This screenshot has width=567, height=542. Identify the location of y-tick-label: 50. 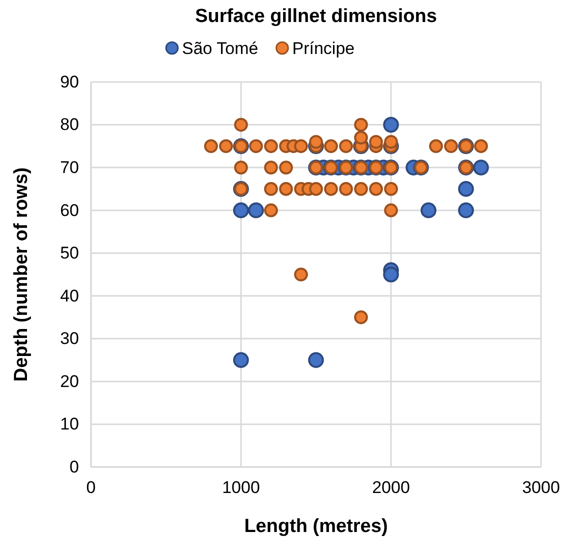
(69, 253).